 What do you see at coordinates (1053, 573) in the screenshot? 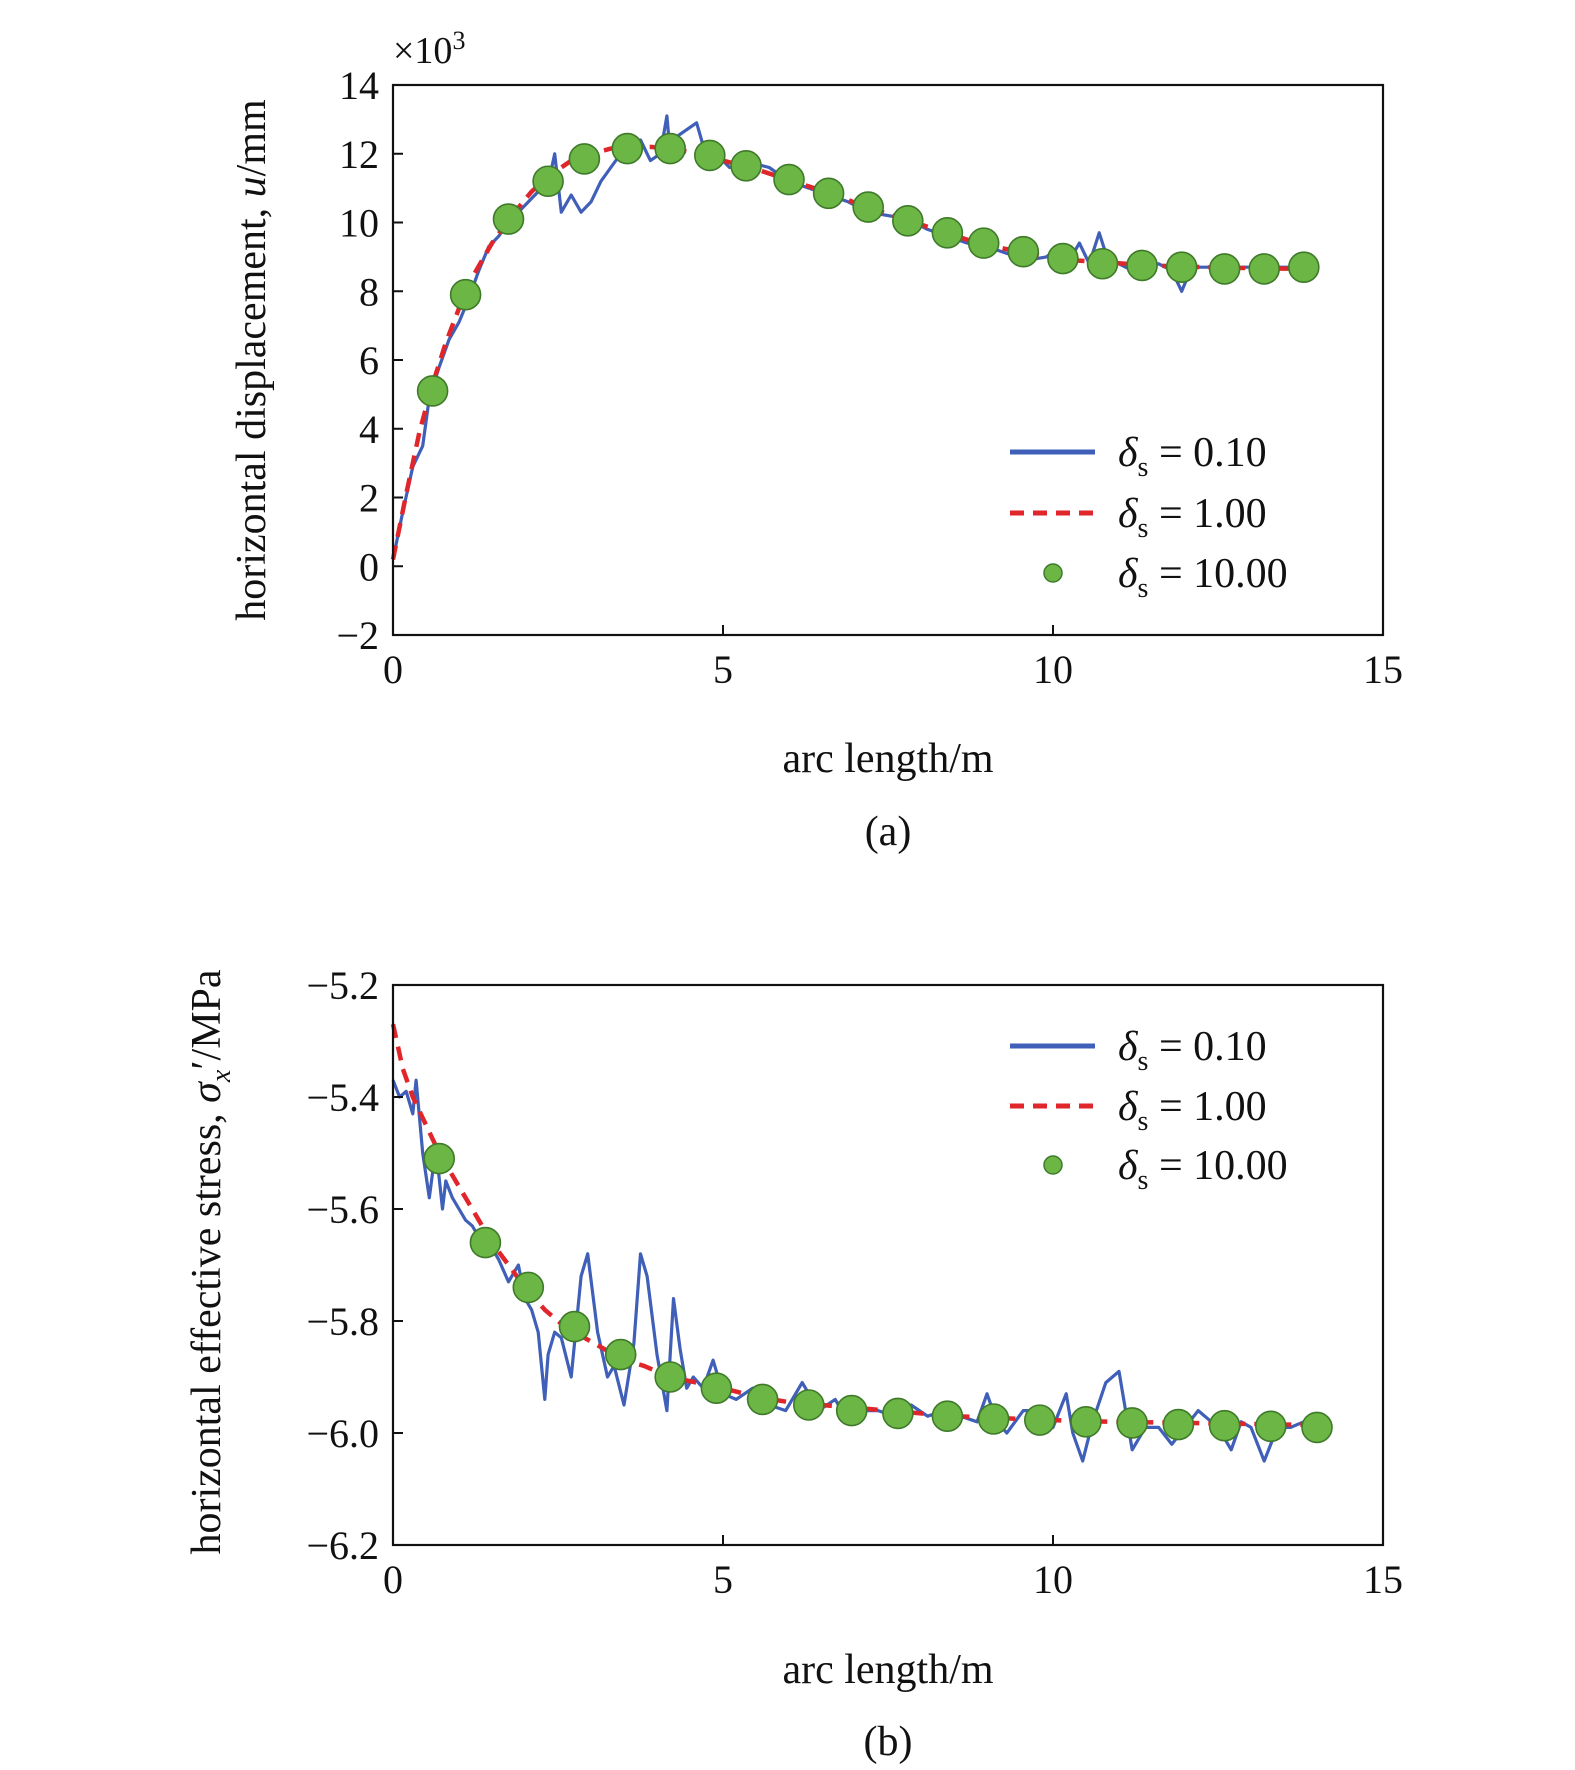
I see `legend-a-marker` at bounding box center [1053, 573].